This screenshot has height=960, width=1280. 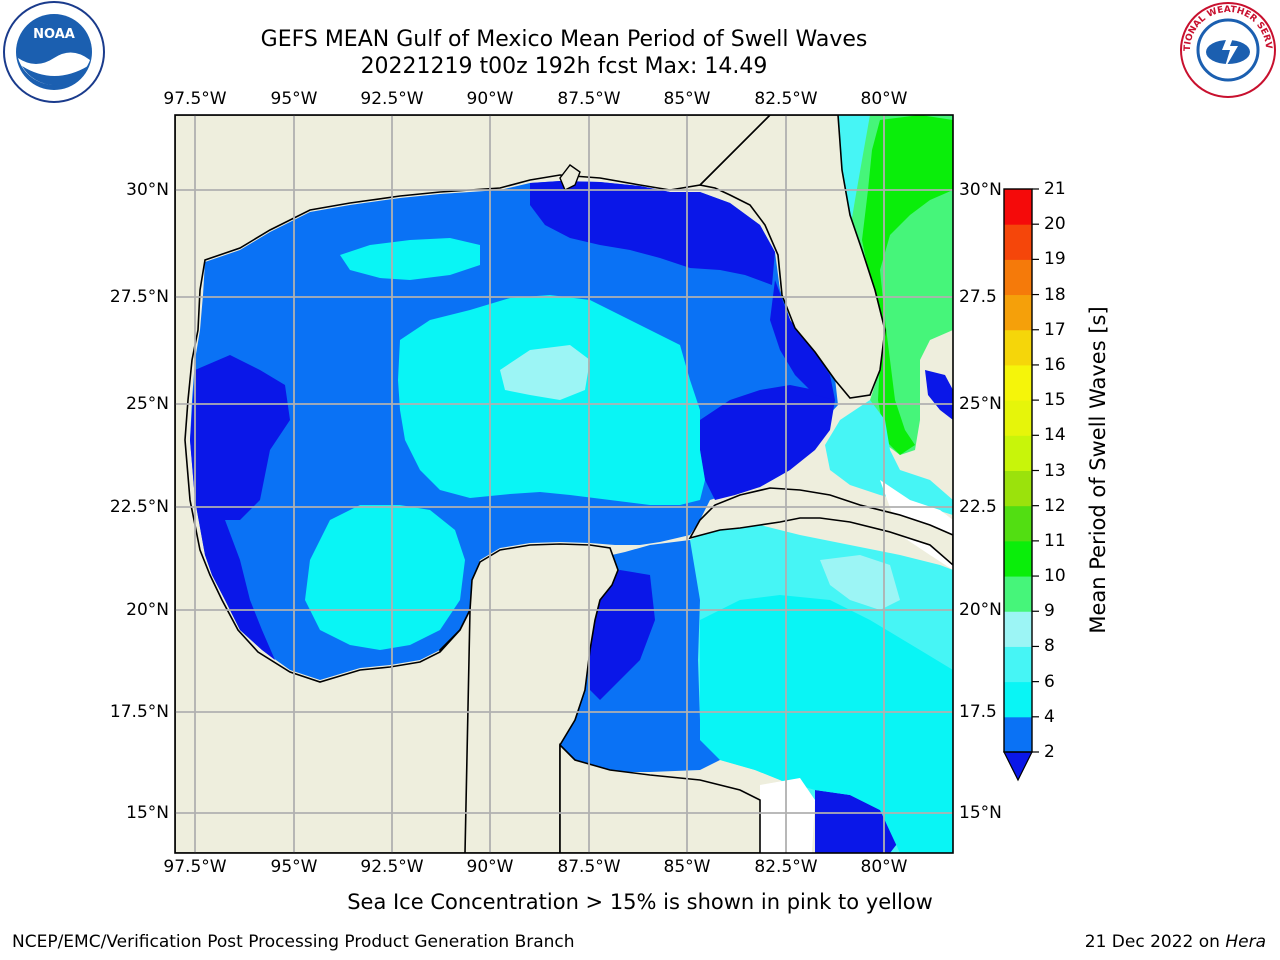 What do you see at coordinates (1049, 752) in the screenshot?
I see `colorbar-tick: 2` at bounding box center [1049, 752].